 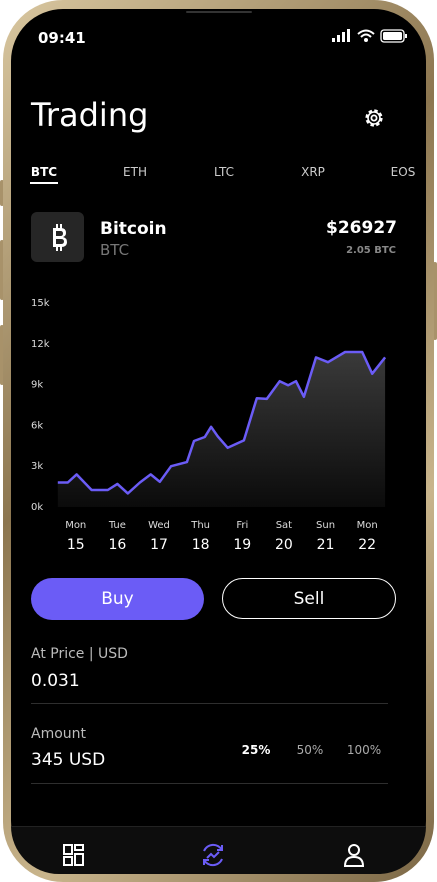 I want to click on x-tick-weekday: Wed, so click(x=159, y=525).